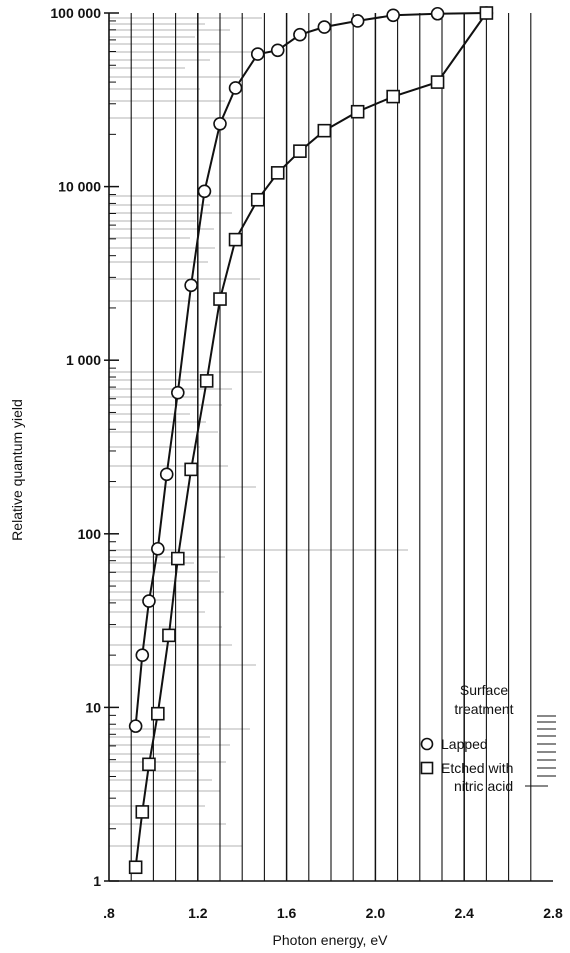  I want to click on x-tick-label-2: 1.6, so click(287, 913).